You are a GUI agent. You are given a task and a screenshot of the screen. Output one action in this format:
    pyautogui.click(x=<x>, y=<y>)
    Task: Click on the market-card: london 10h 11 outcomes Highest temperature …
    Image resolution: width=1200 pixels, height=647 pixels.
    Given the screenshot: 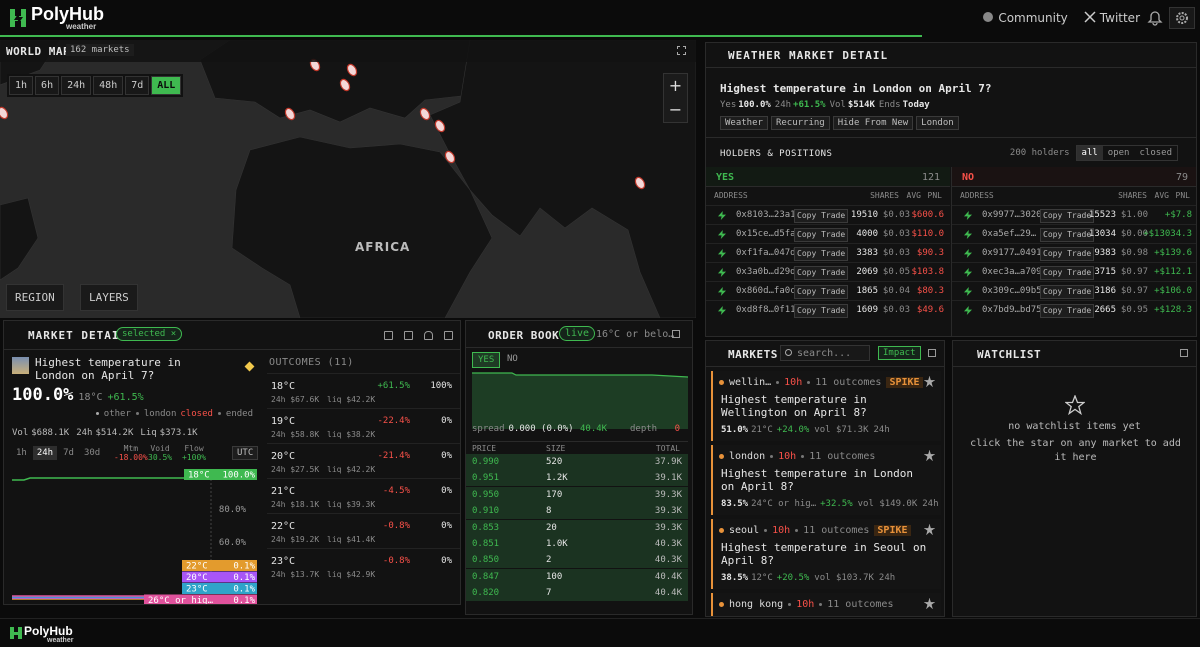 What is the action you would take?
    pyautogui.click(x=826, y=480)
    